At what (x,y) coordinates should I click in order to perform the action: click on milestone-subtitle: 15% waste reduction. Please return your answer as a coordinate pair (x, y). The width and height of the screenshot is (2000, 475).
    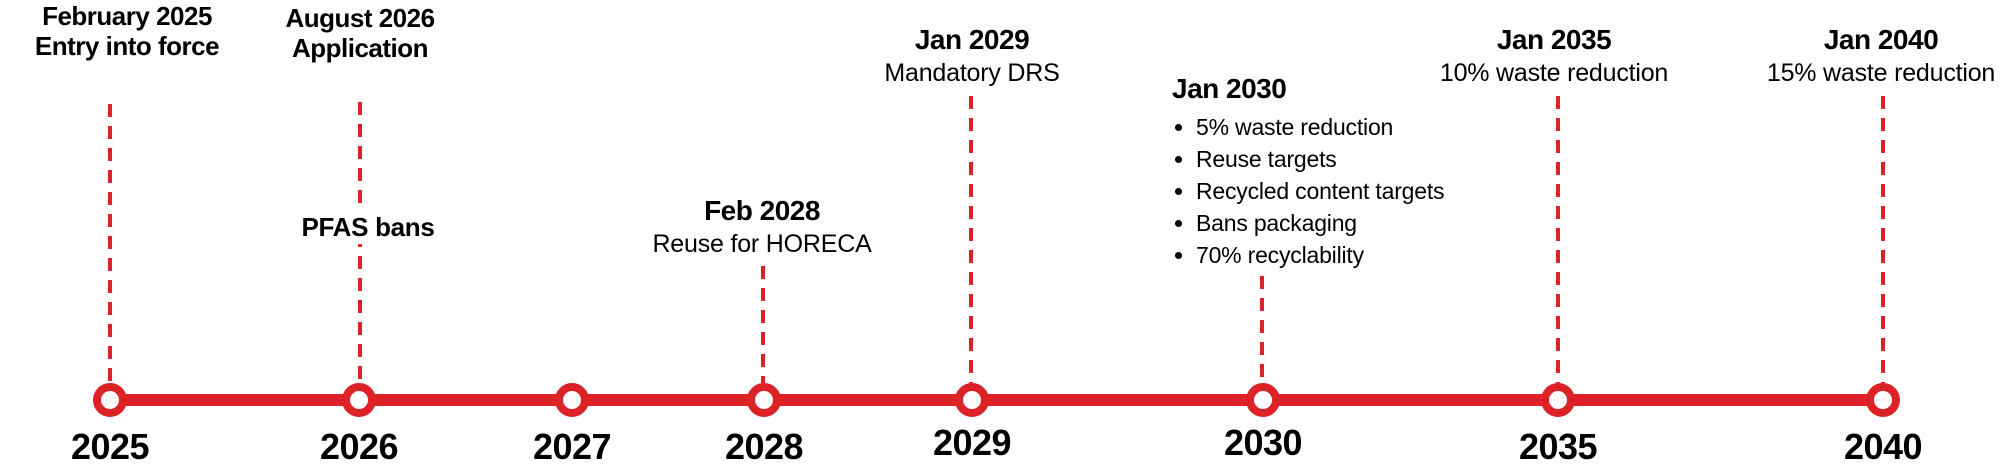
    Looking at the image, I should click on (1881, 73).